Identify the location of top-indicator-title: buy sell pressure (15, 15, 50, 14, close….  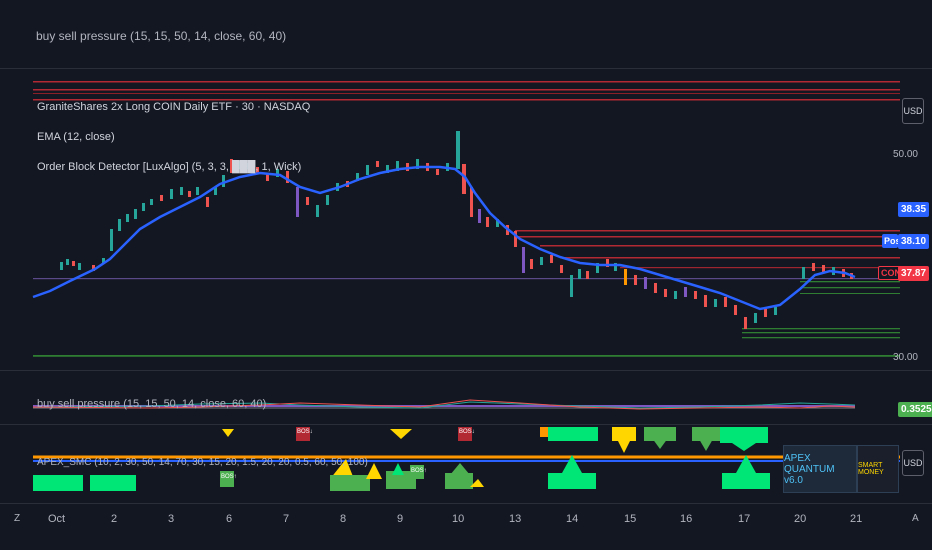
(161, 36).